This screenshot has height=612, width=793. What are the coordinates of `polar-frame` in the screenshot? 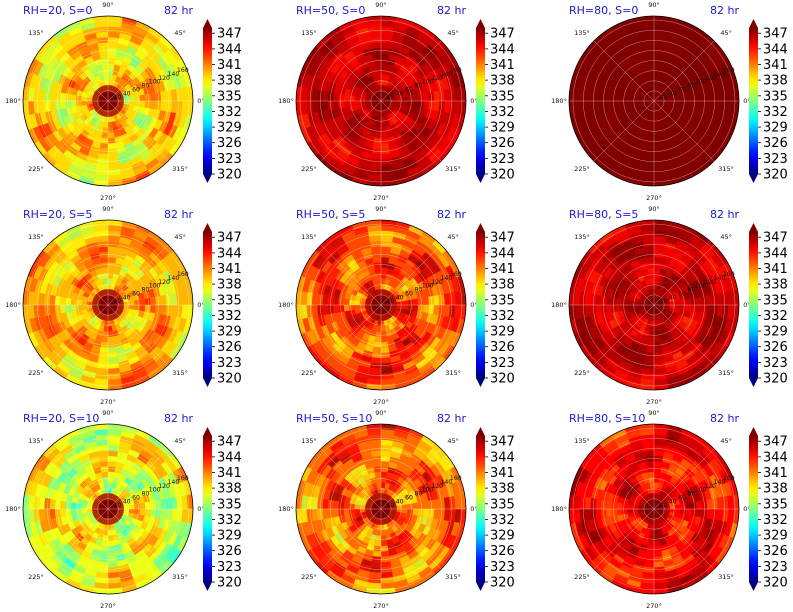 It's located at (654, 101).